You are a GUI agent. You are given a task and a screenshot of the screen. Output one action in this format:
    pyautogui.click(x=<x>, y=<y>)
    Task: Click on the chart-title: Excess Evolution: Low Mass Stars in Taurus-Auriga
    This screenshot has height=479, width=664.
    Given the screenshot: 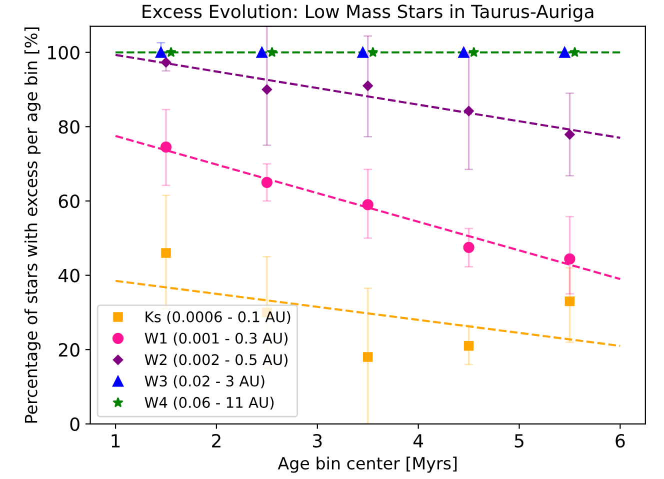 What is the action you would take?
    pyautogui.click(x=368, y=13)
    